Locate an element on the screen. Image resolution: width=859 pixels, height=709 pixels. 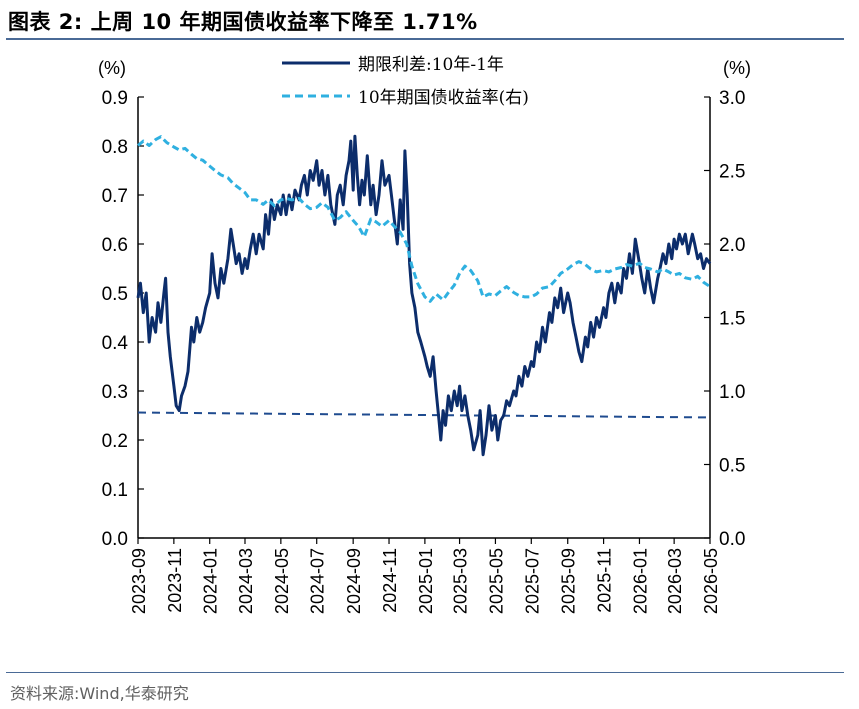
x-tick-label: 2023-09 is located at coordinates (139, 581).